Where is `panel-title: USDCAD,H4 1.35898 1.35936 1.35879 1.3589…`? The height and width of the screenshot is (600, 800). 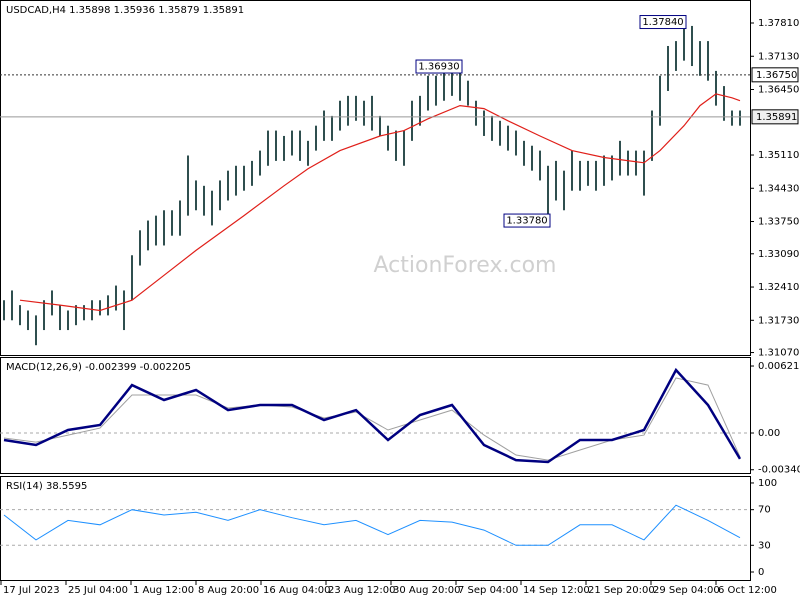 panel-title: USDCAD,H4 1.35898 1.35936 1.35879 1.3589… is located at coordinates (125, 10).